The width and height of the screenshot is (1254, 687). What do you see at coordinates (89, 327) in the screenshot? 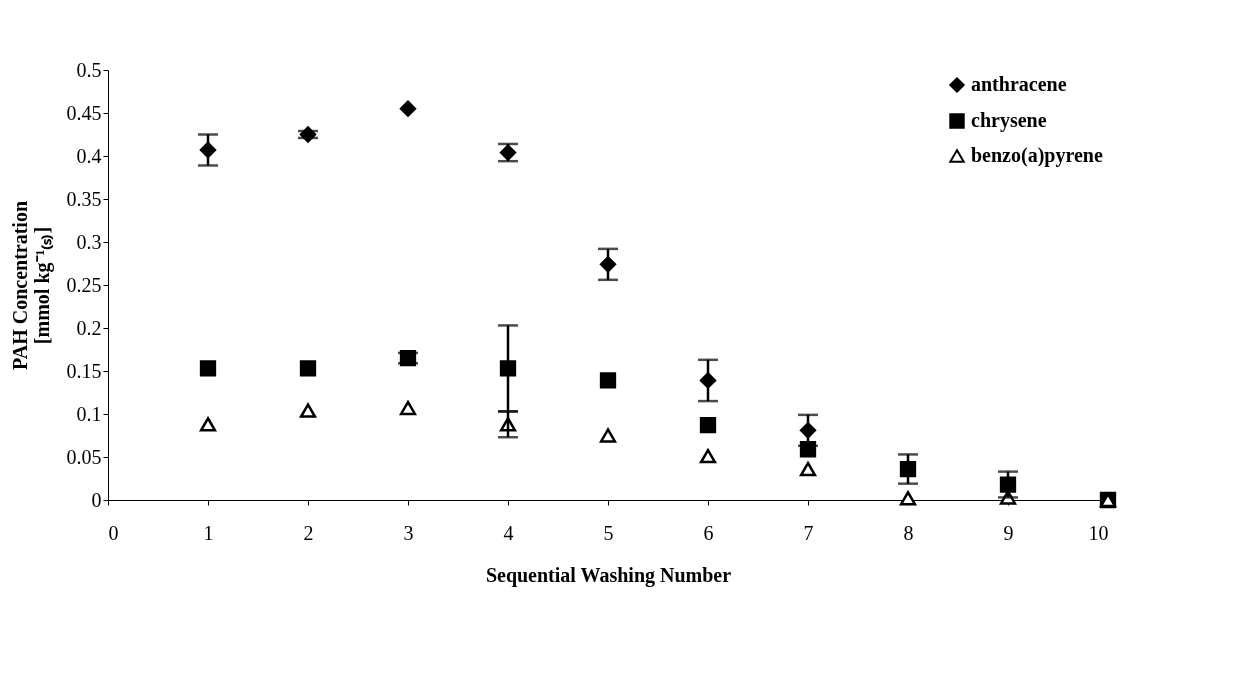
I see `y-tick-label: 0.2` at bounding box center [89, 327].